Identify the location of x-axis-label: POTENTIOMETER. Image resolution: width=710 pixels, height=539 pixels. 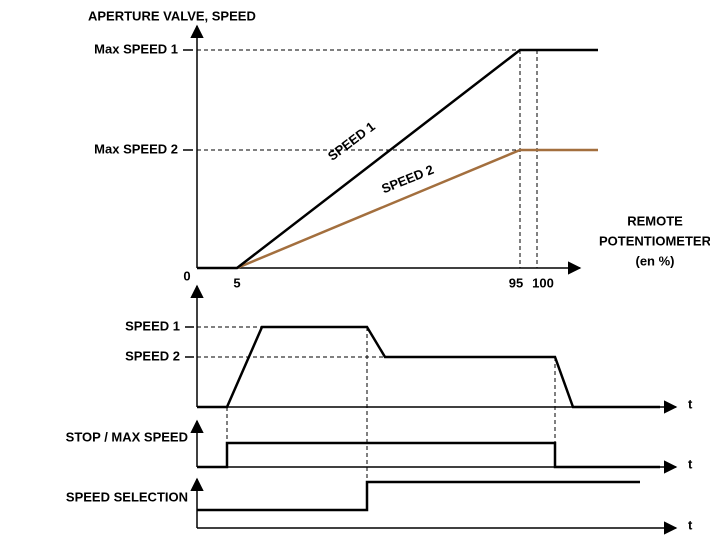
(654, 240).